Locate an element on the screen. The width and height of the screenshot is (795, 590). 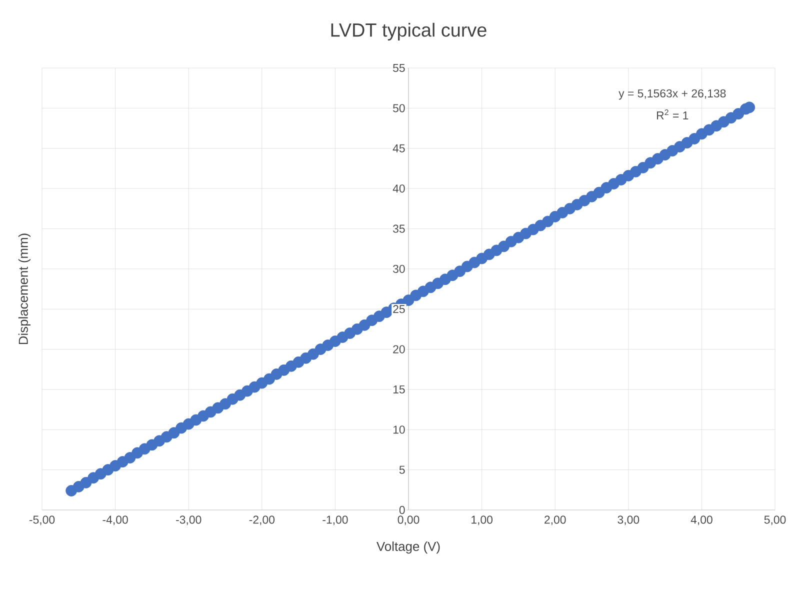
y-tick-label: 35 is located at coordinates (399, 228).